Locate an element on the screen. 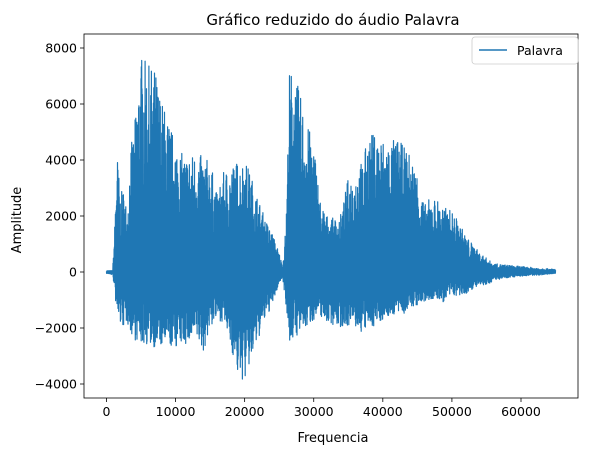 Image resolution: width=591 pixels, height=455 pixels. y-axis-title: Amplitude is located at coordinates (17, 220).